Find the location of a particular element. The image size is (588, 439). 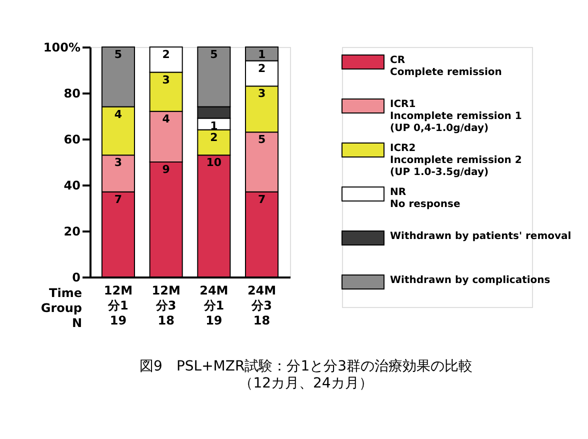

legend-label: CR Complete remission is located at coordinates (446, 66).